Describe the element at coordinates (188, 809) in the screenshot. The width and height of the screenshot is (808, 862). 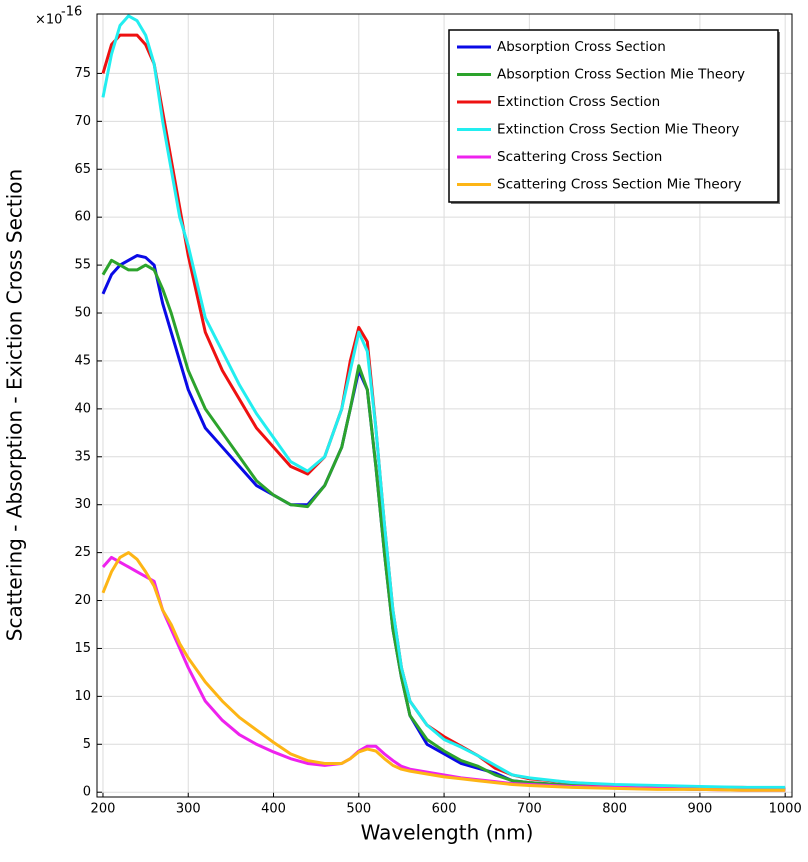
I see `x-tick-label: 300` at that location.